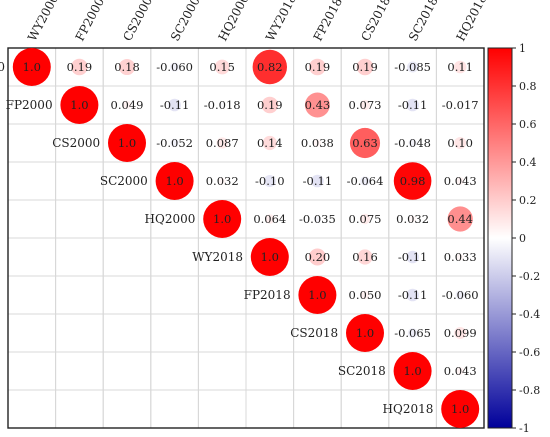  I want to click on correlation-value: 0.18, so click(127, 67).